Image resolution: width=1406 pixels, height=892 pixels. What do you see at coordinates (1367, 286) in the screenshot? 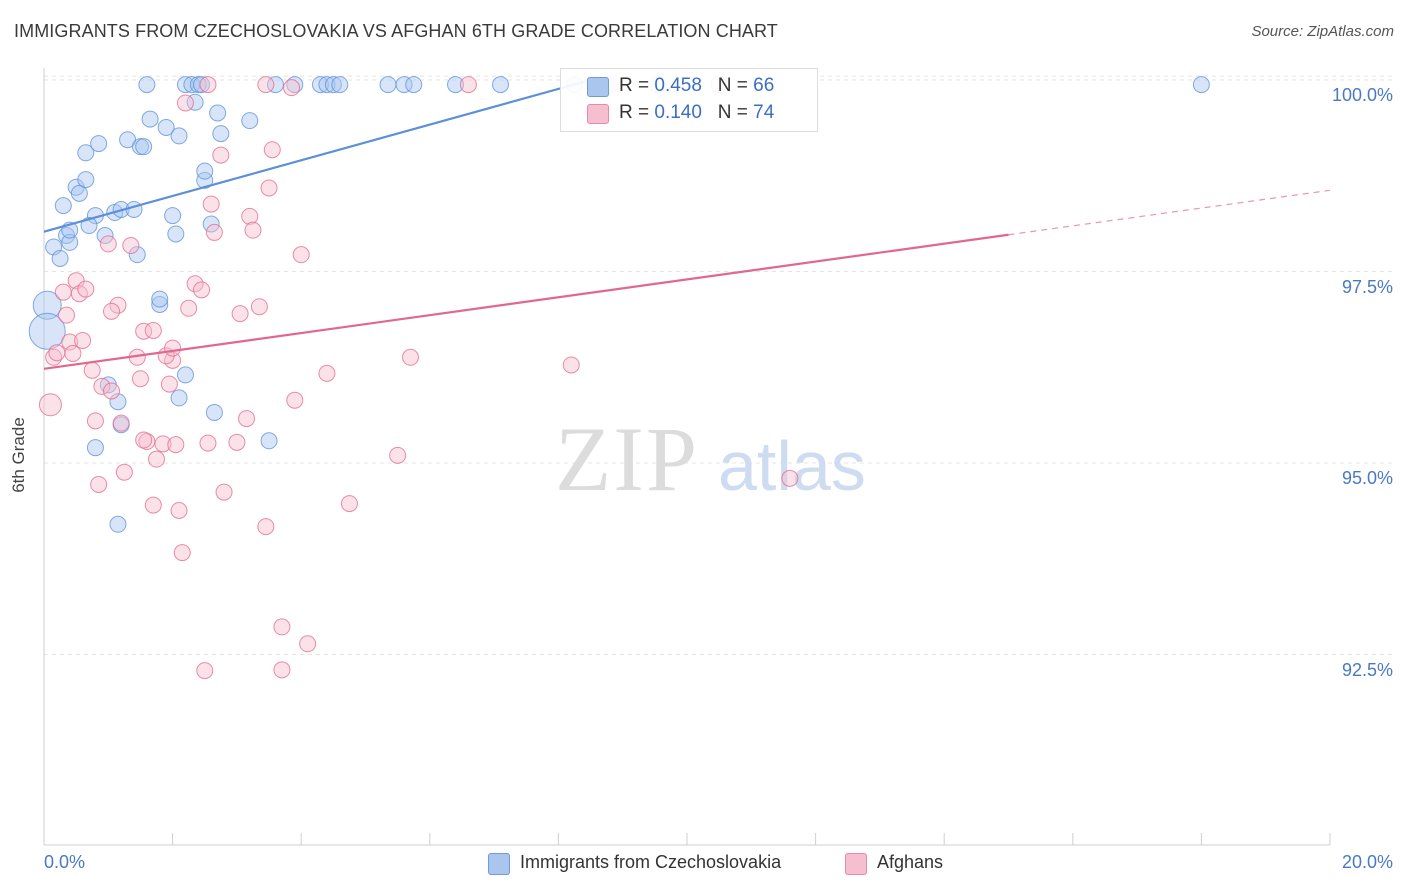
I see `y-tick-label: 97.5%` at bounding box center [1367, 286].